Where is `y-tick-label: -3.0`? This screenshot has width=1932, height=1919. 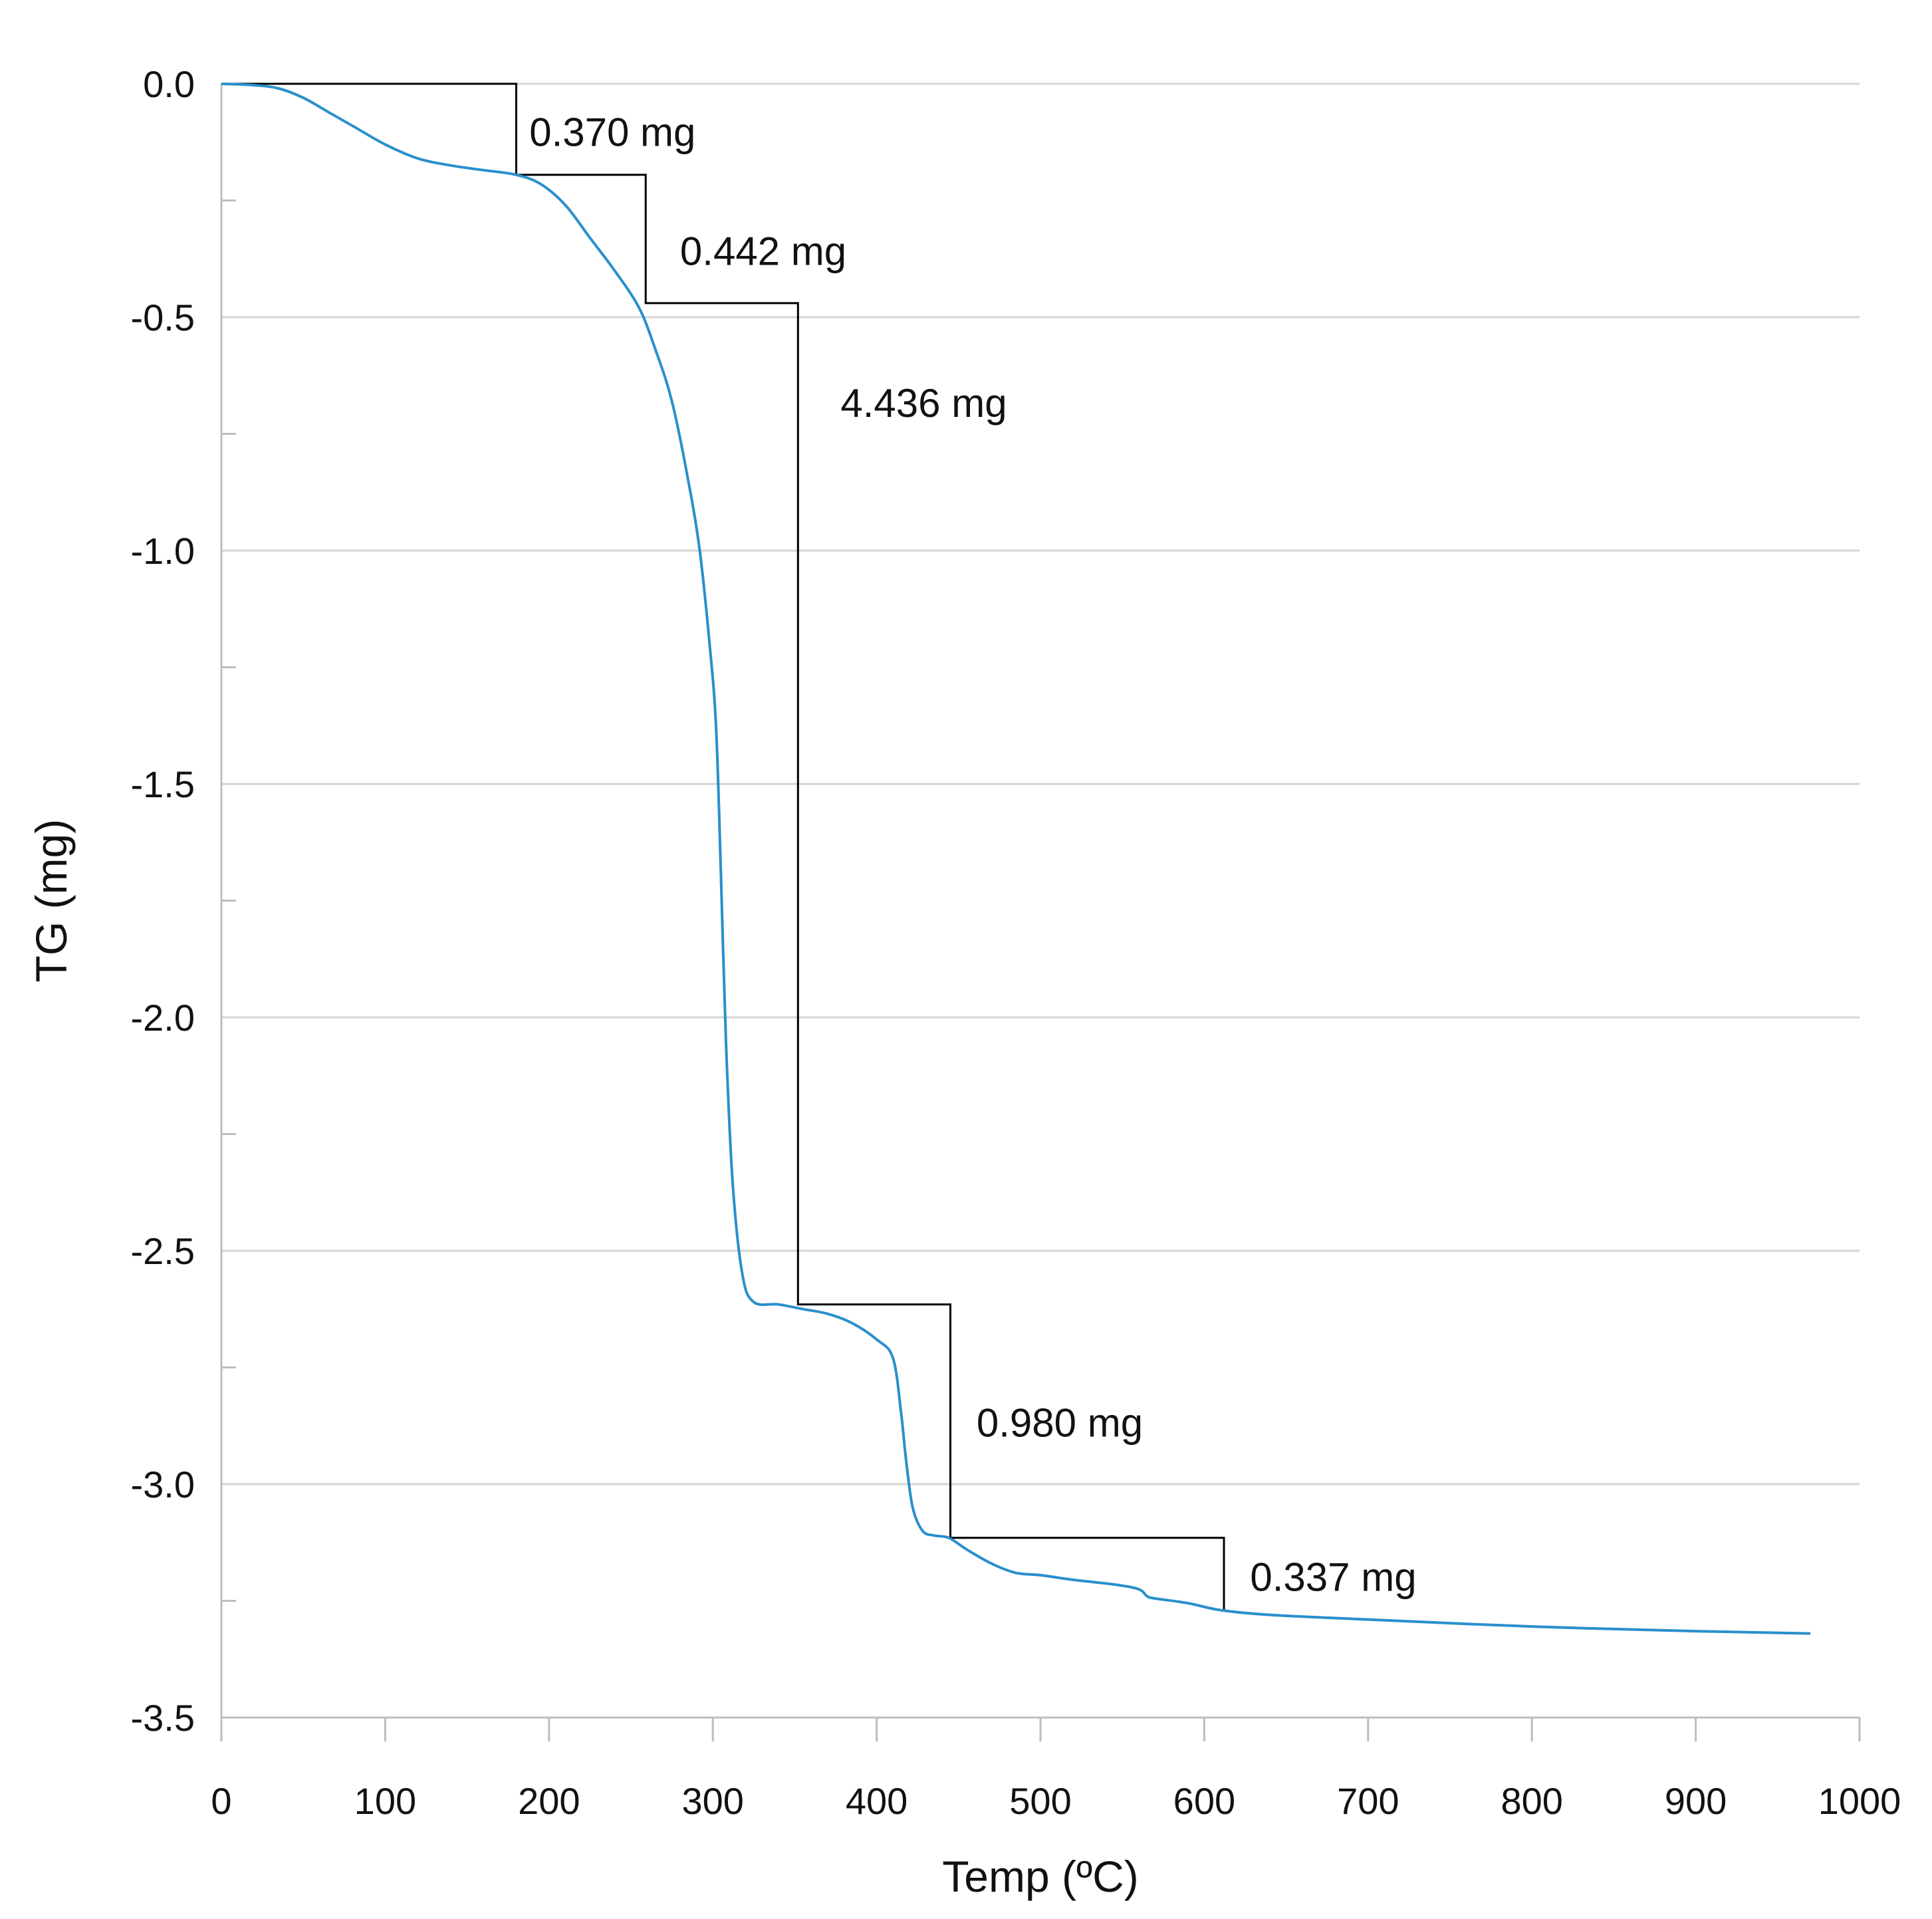 y-tick-label: -3.0 is located at coordinates (163, 1484).